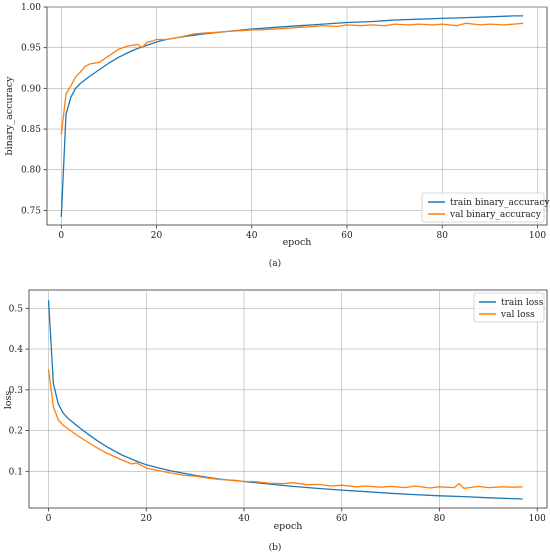  I want to click on loss-x-ticks: 0 20 40 60 80 100, so click(296, 516).